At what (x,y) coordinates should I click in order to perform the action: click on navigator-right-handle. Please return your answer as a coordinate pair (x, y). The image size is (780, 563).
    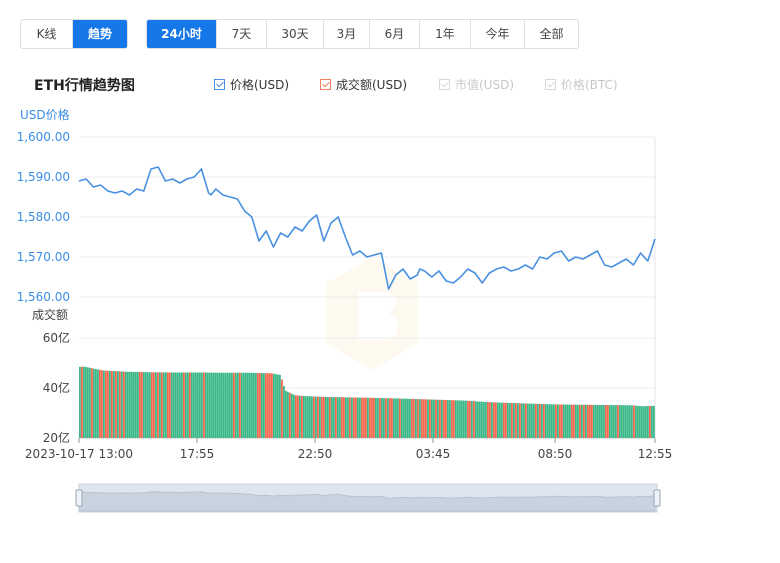
    Looking at the image, I should click on (657, 498).